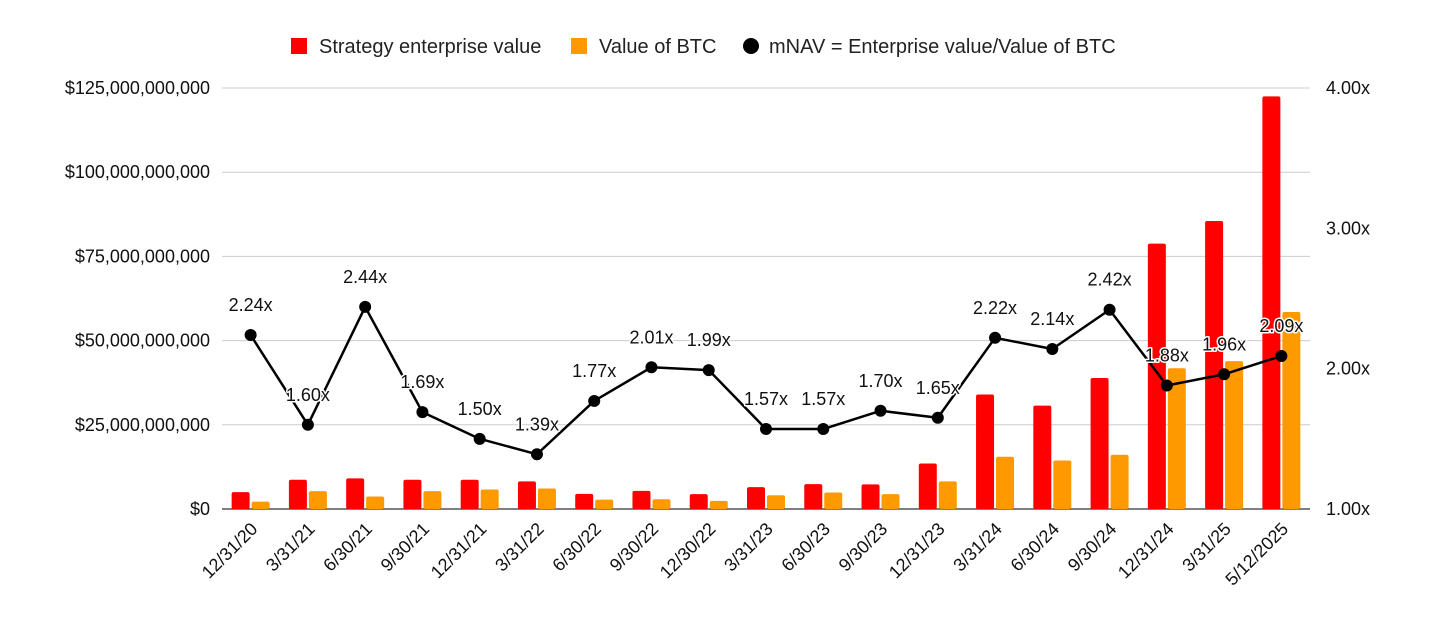 This screenshot has height=635, width=1456. What do you see at coordinates (422, 382) in the screenshot?
I see `mnav-data-label: 1.69x` at bounding box center [422, 382].